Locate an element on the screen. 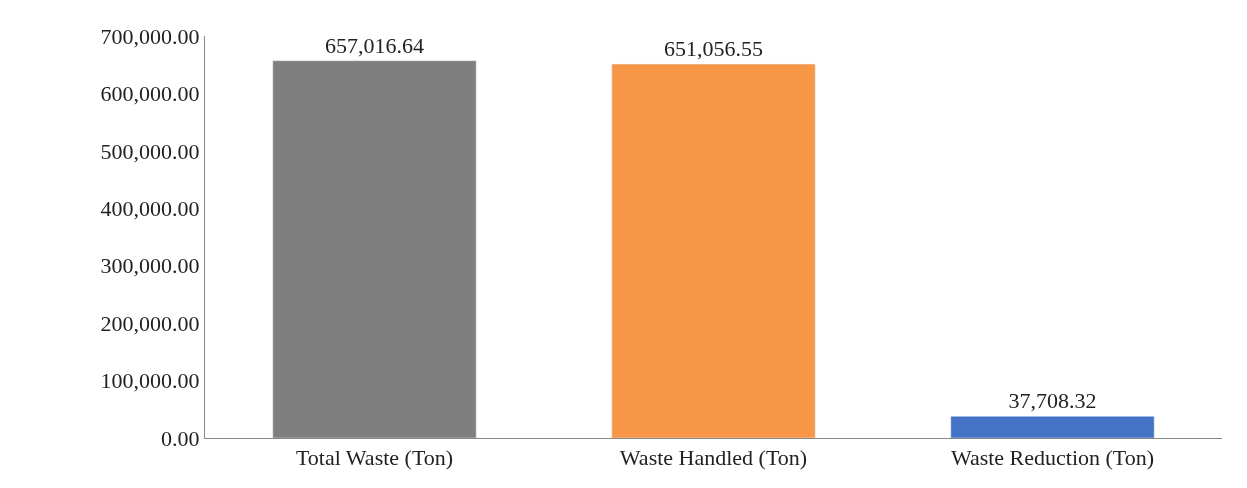 The image size is (1247, 488). x-tick-label: Total Waste (Ton) is located at coordinates (374, 458).